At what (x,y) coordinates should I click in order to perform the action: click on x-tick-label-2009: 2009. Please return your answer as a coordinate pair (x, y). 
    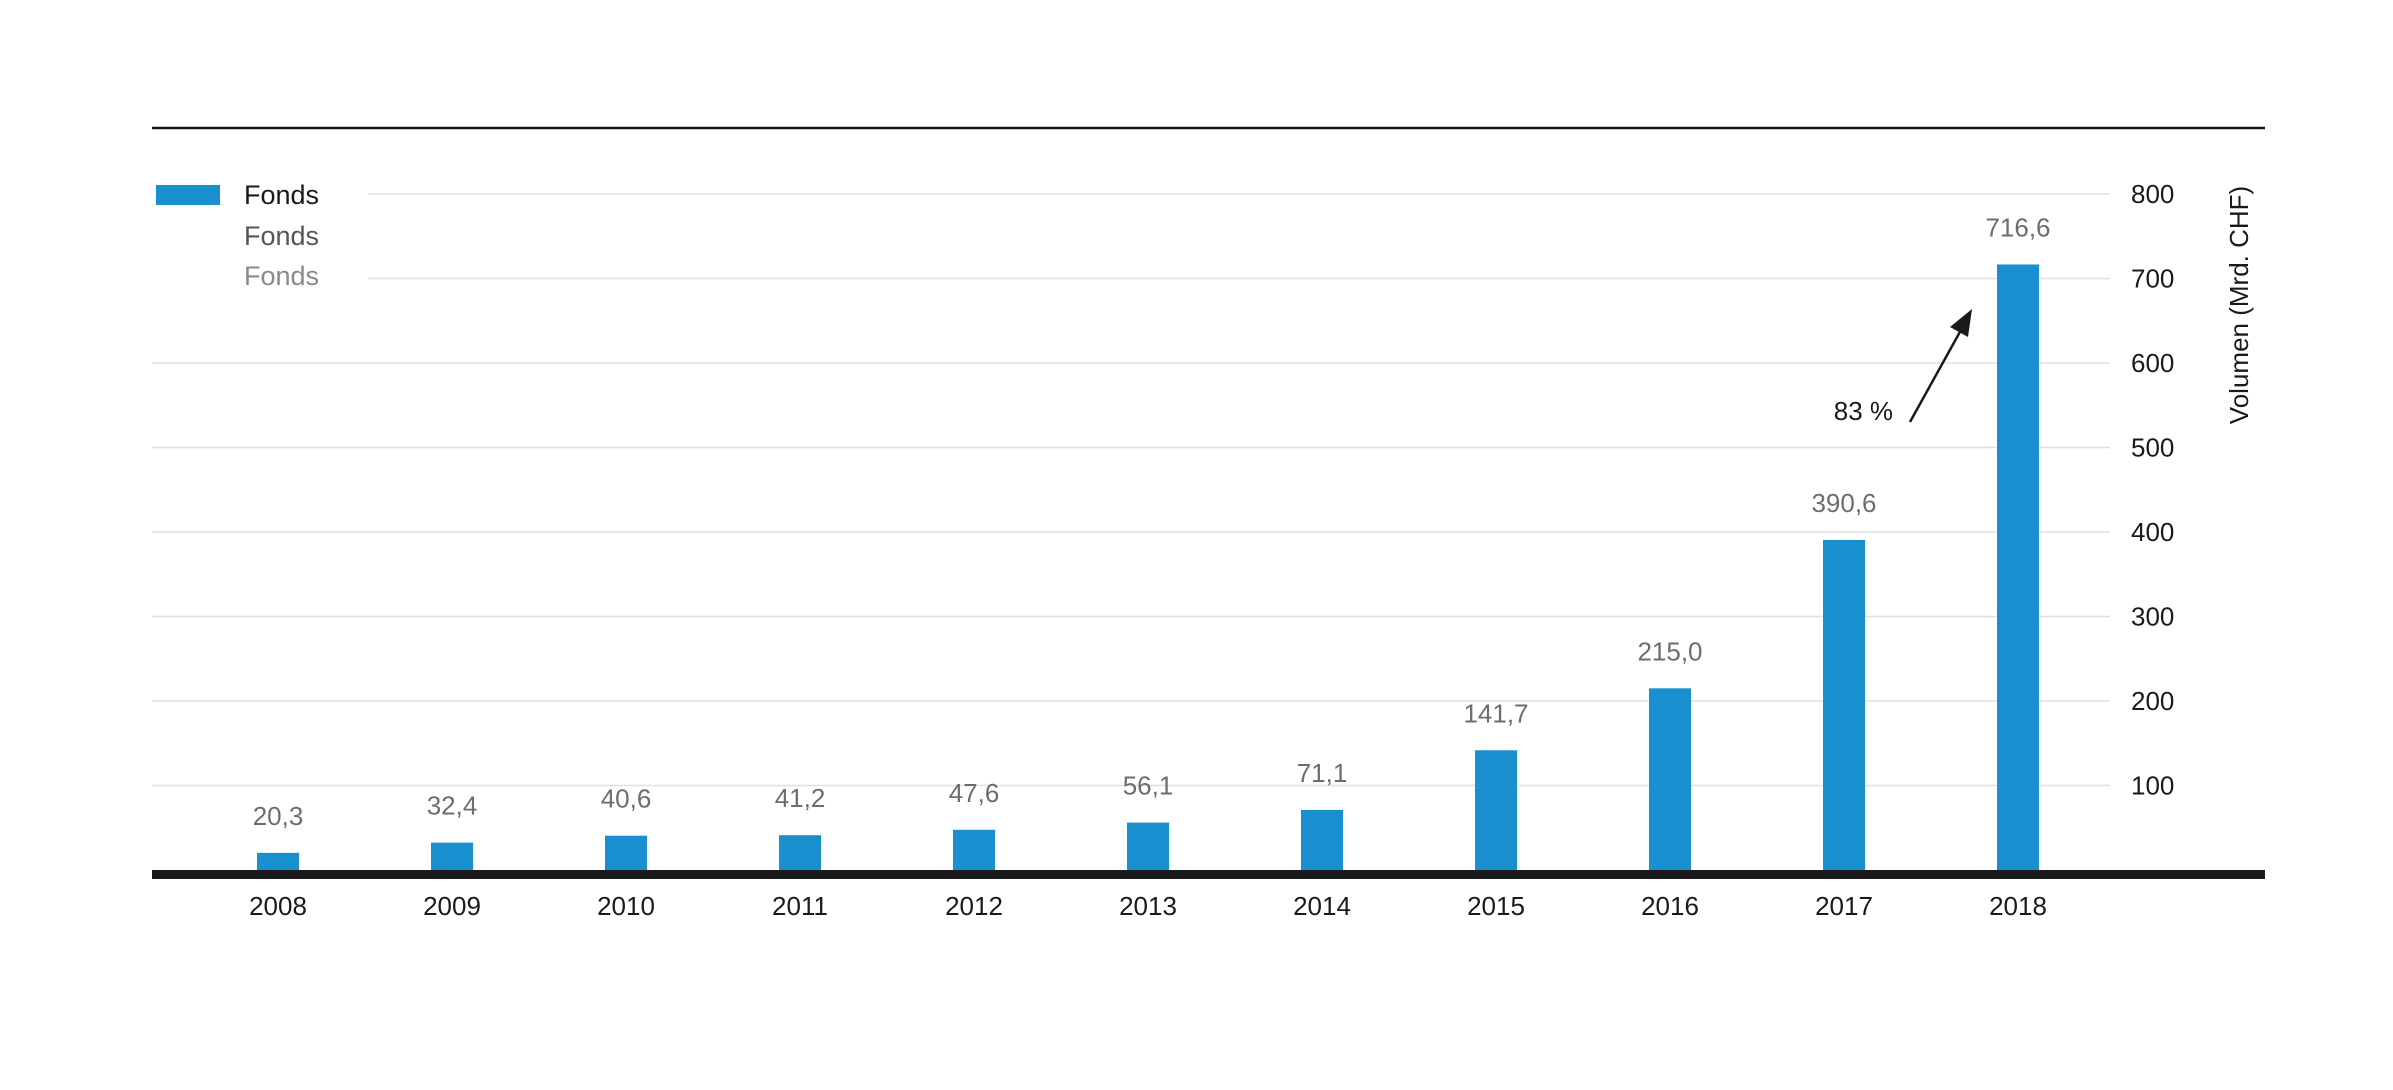
    Looking at the image, I should click on (452, 906).